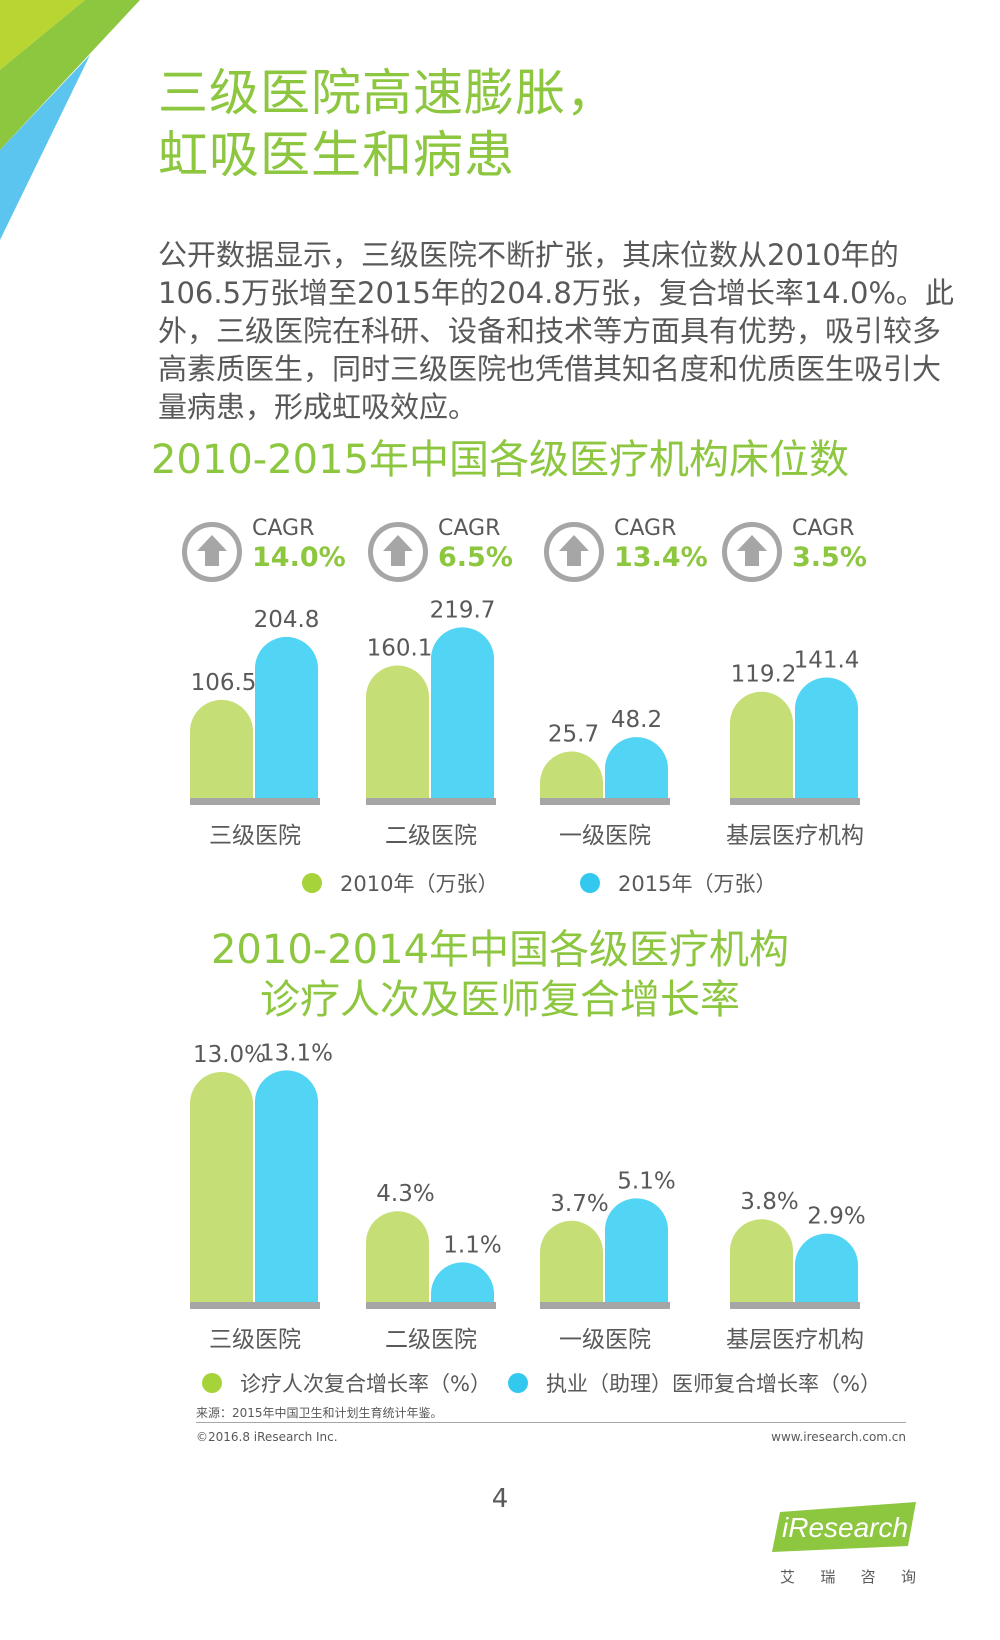 Image resolution: width=1000 pixels, height=1640 pixels. Describe the element at coordinates (70, 120) in the screenshot. I see `corner-decoration` at that location.